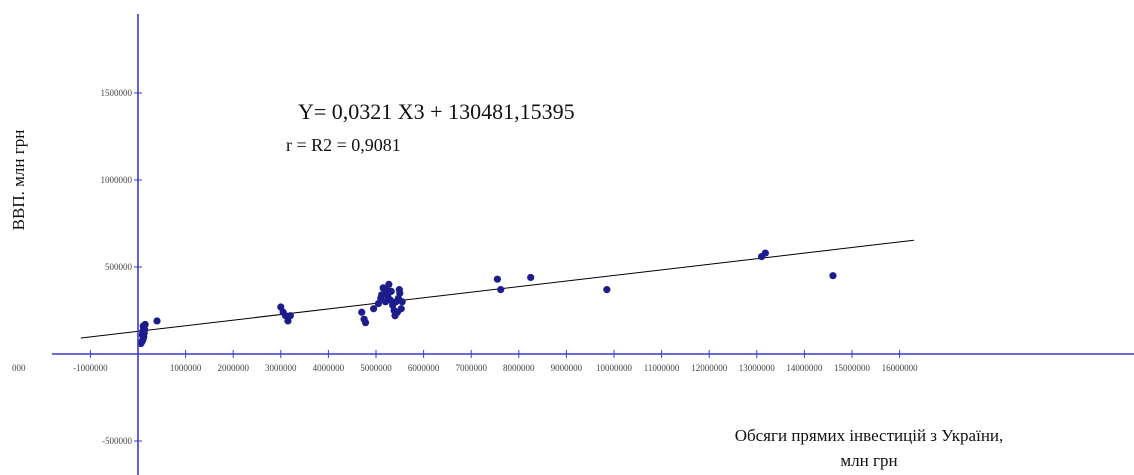 The width and height of the screenshot is (1134, 475). What do you see at coordinates (900, 368) in the screenshot?
I see `x-tick-label: 16000000` at bounding box center [900, 368].